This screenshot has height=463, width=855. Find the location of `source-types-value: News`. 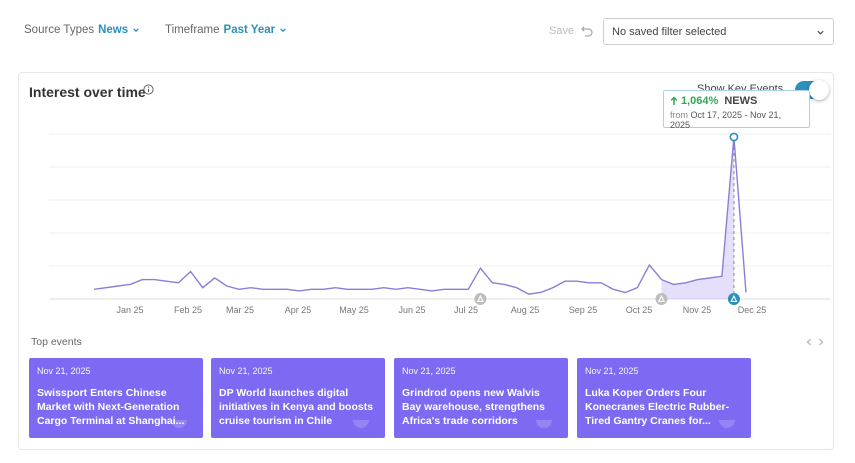

source-types-value: News is located at coordinates (113, 30).